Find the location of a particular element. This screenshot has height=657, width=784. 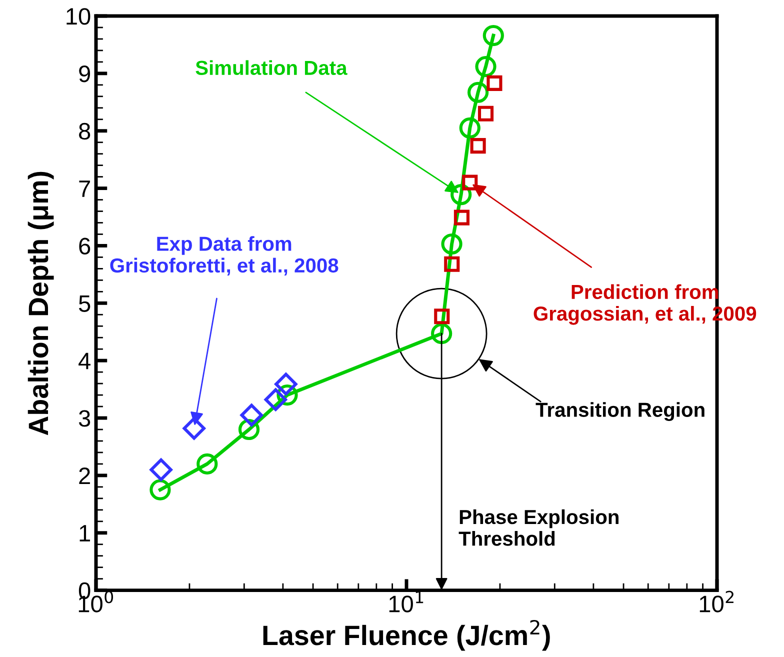

y-tick-label: 3 is located at coordinates (84, 418).